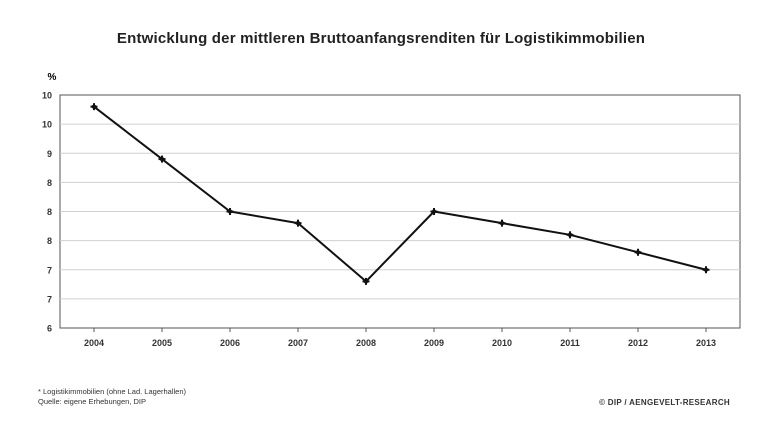 The image size is (762, 423). What do you see at coordinates (664, 402) in the screenshot?
I see `copyright-notice: © DIP / AENGEVELT-RESEARCH` at bounding box center [664, 402].